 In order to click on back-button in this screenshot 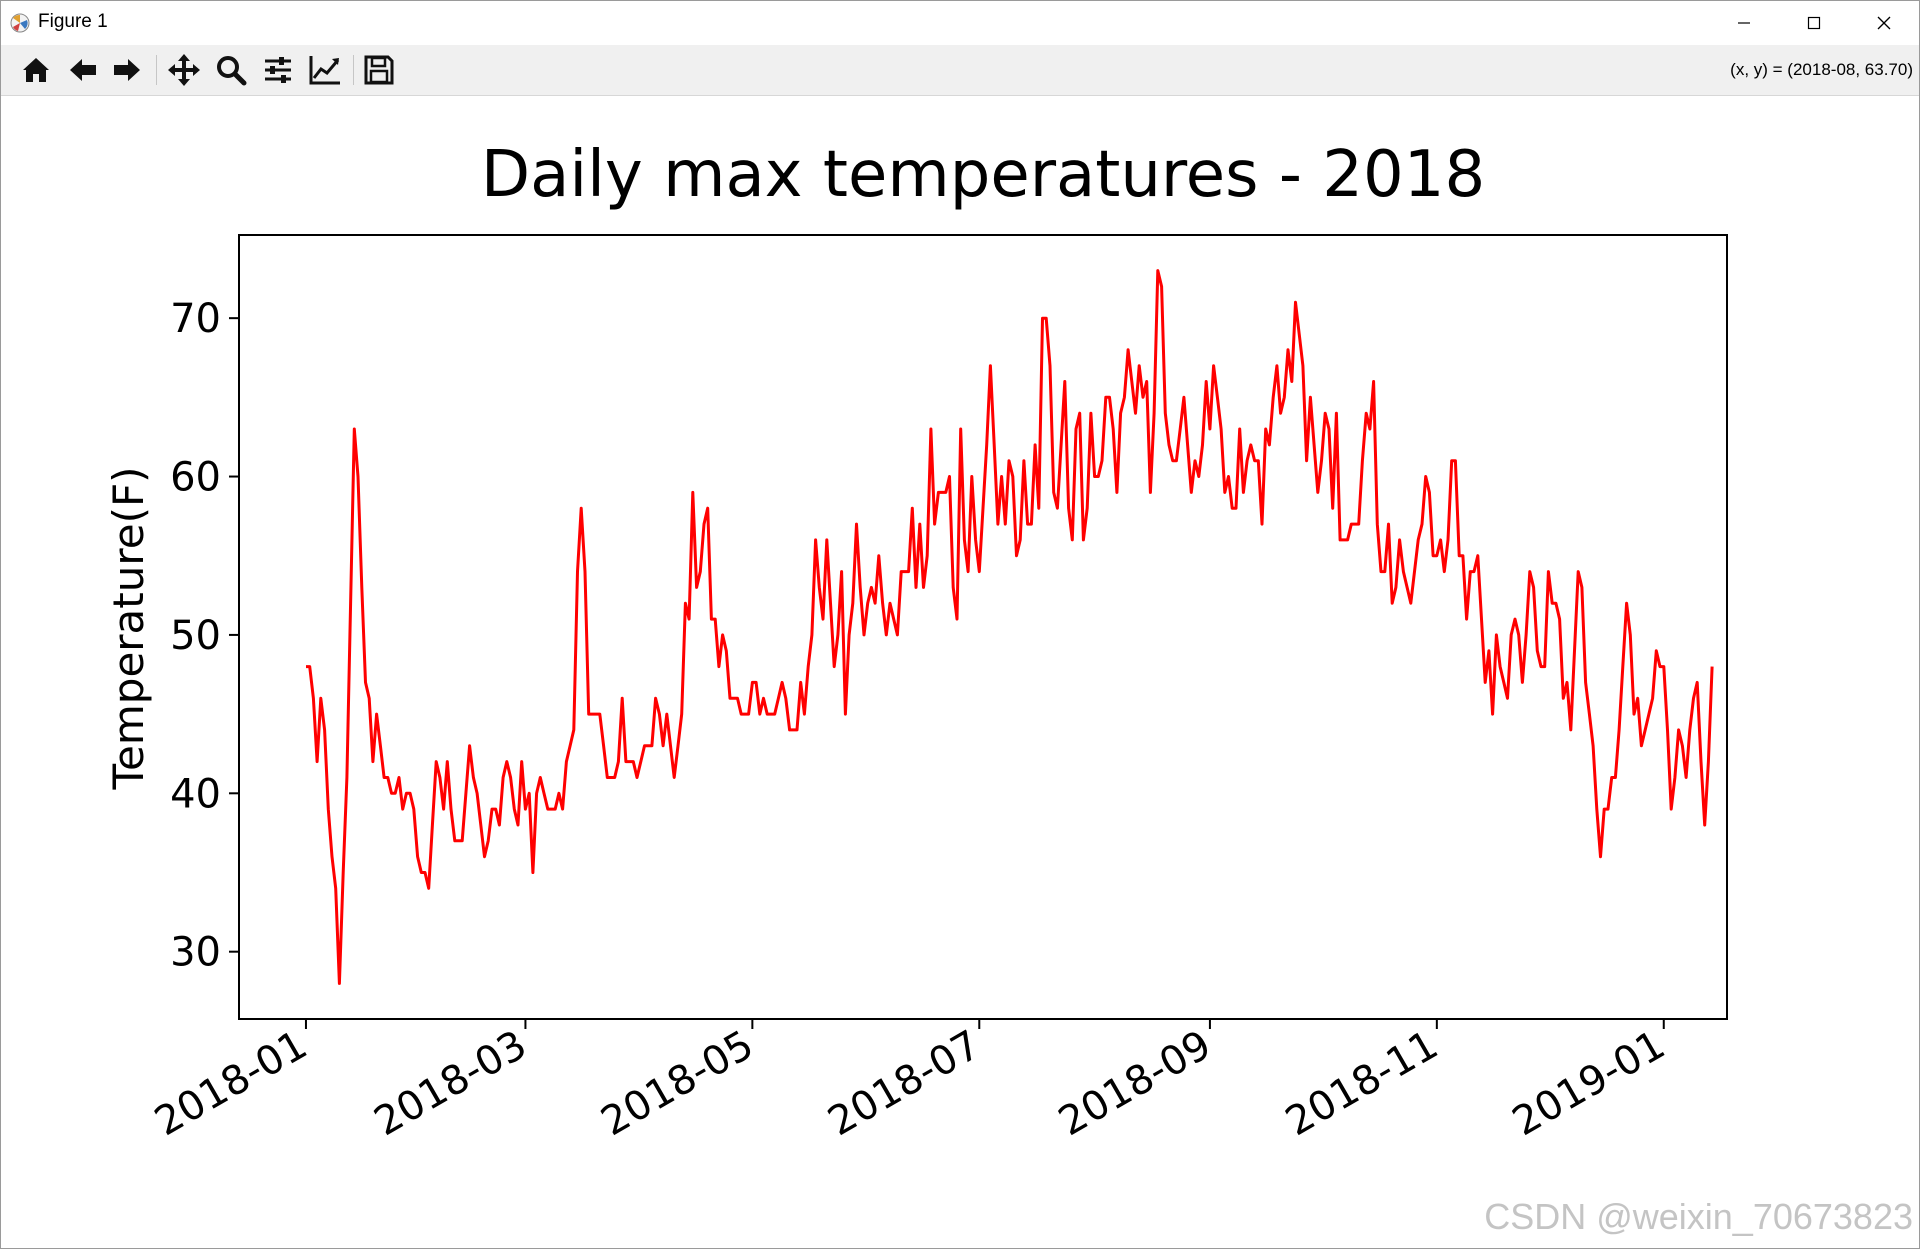, I will do `click(83, 70)`.